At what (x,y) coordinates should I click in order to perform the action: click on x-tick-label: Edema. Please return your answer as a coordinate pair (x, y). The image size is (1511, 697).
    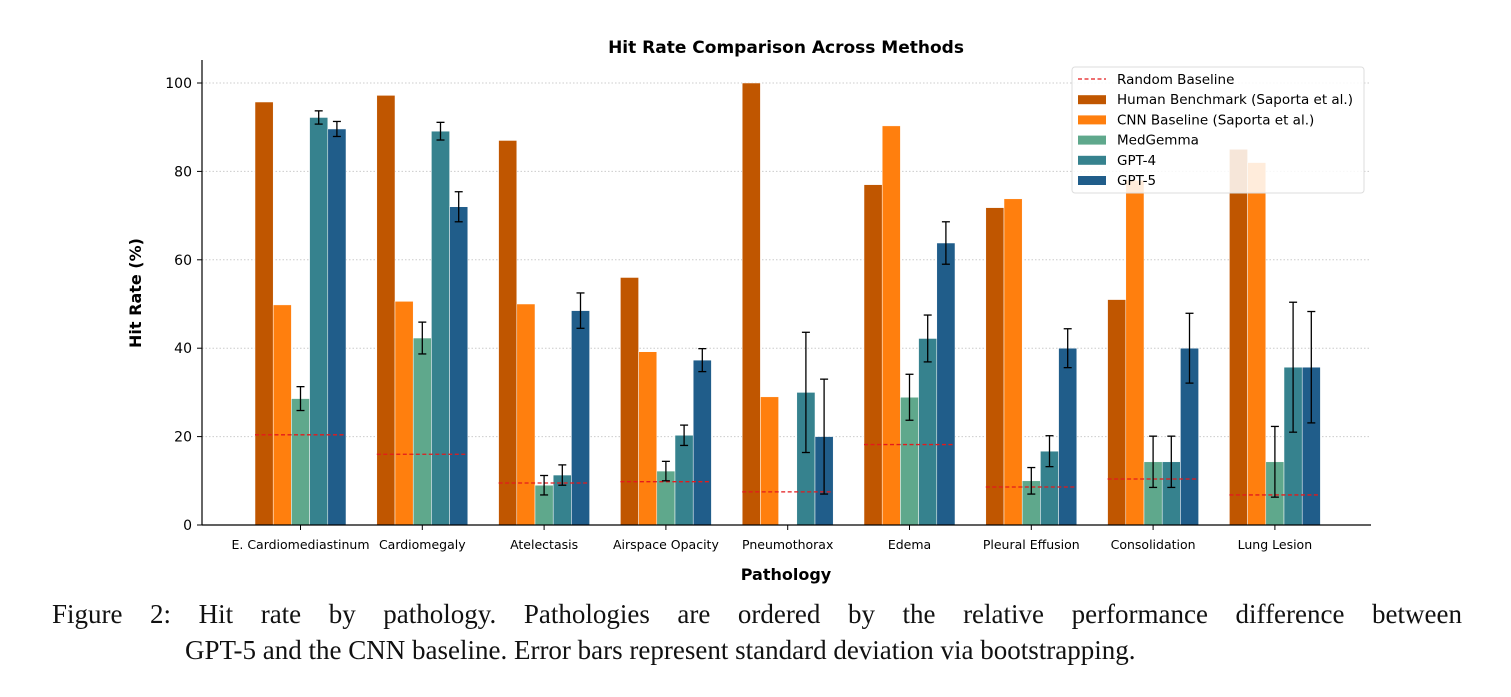
    Looking at the image, I should click on (909, 544).